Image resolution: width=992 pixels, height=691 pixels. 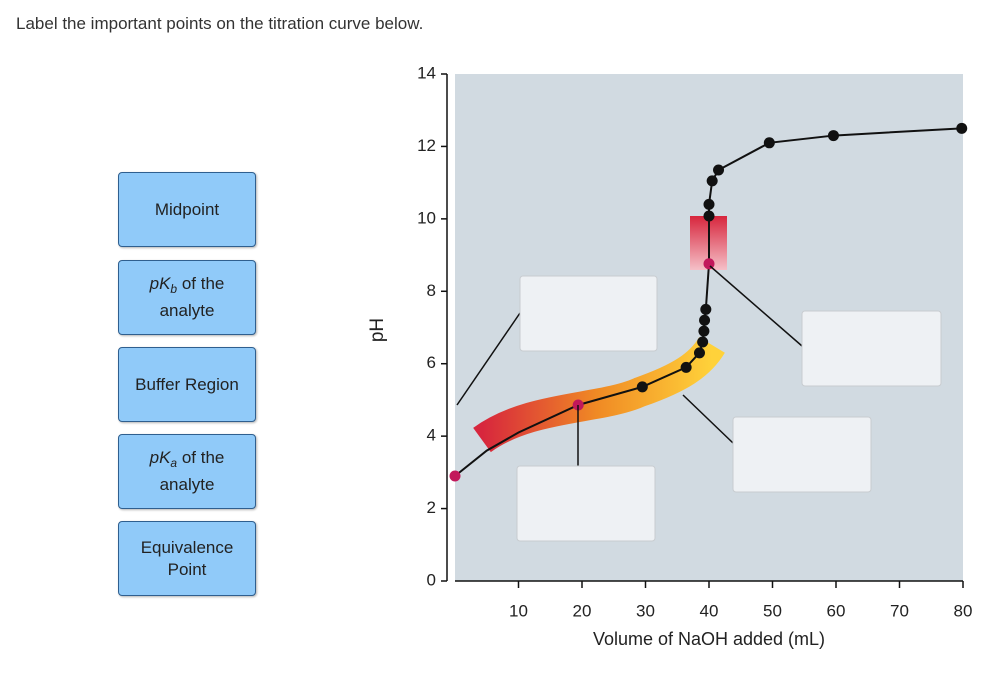 What do you see at coordinates (772, 610) in the screenshot?
I see `x-tick-label: 50` at bounding box center [772, 610].